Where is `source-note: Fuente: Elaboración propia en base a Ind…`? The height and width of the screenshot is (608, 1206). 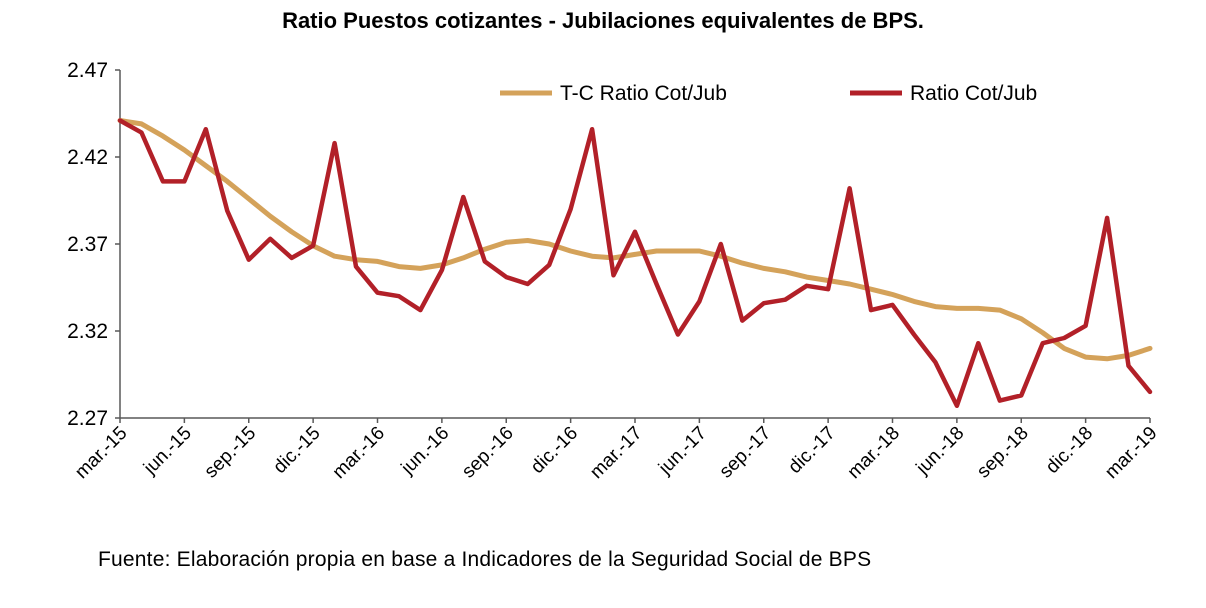 source-note: Fuente: Elaboración propia en base a Ind… is located at coordinates (485, 559).